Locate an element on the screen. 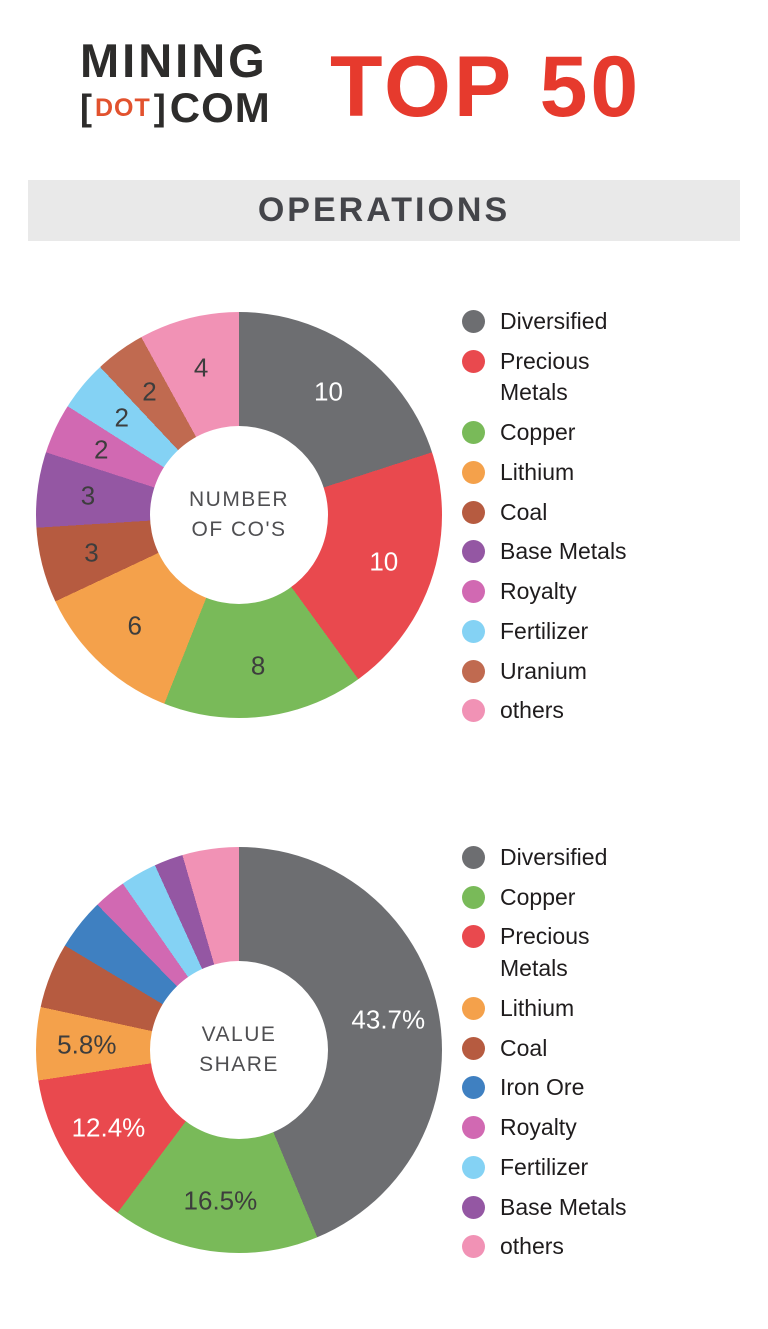 The image size is (768, 1329). legend-label: Iron Ore is located at coordinates (542, 1087).